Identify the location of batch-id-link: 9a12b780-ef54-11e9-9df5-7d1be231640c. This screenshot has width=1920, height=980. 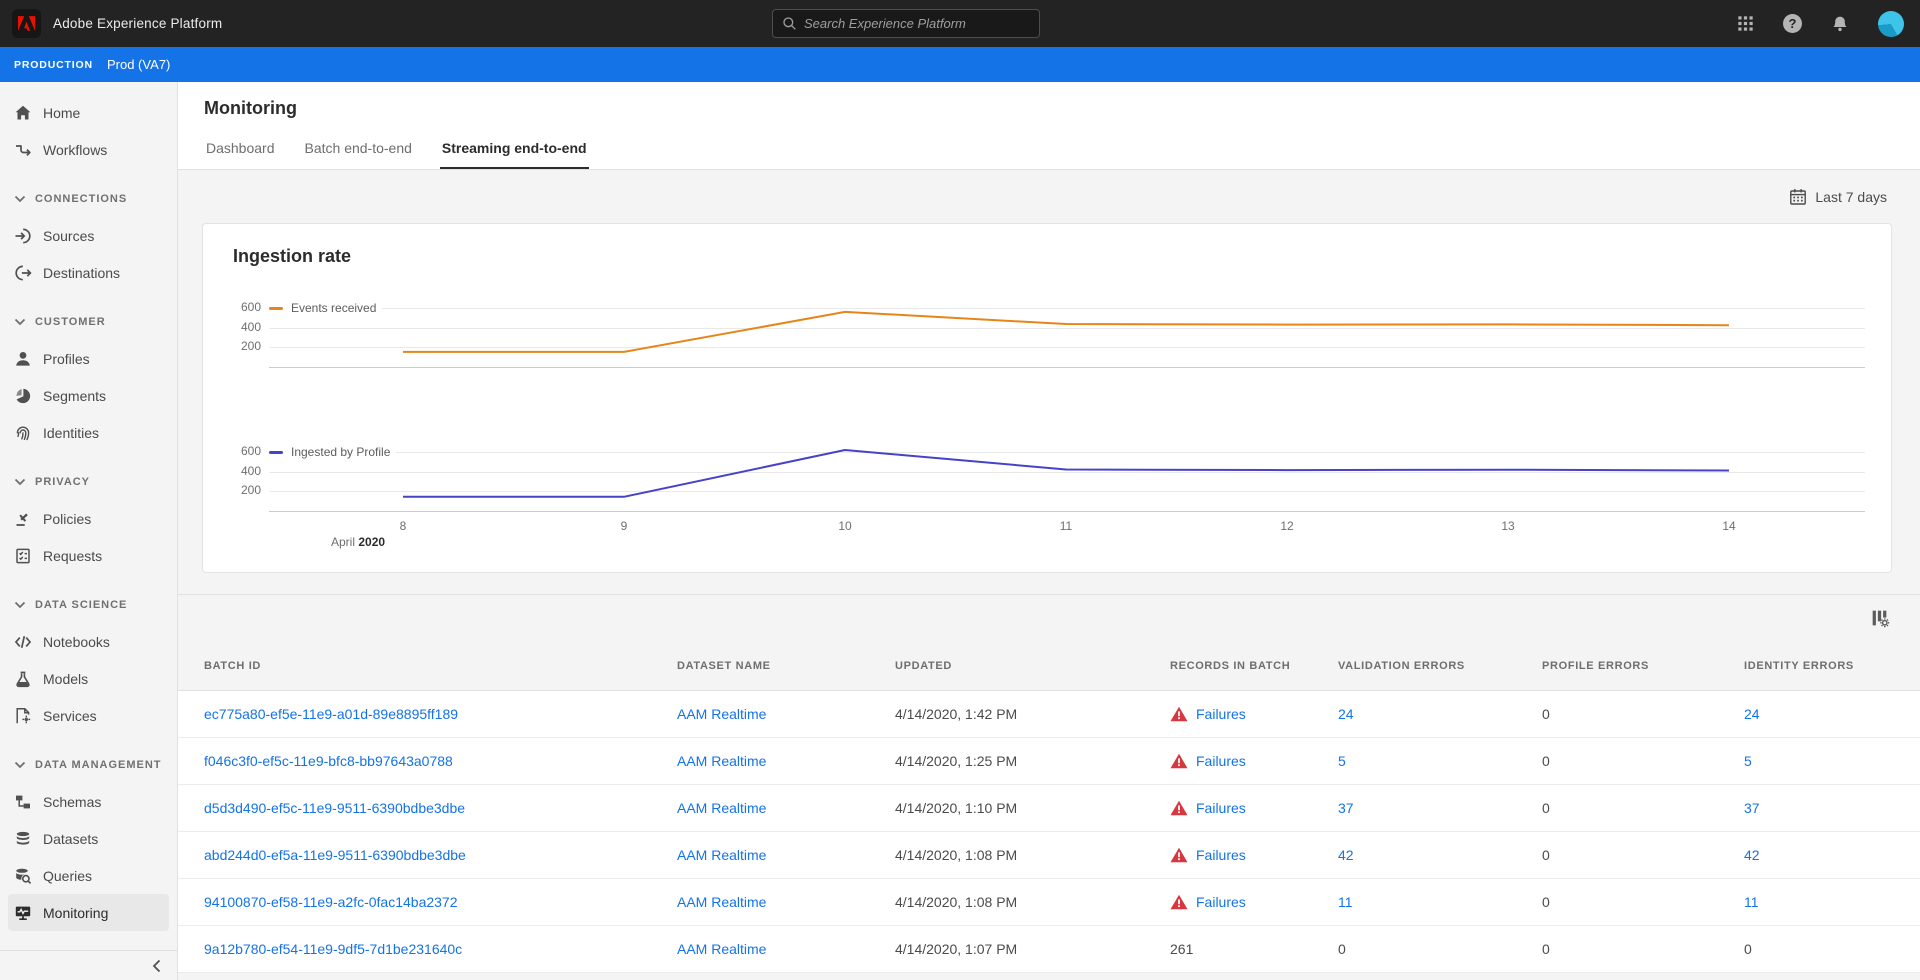
(333, 949).